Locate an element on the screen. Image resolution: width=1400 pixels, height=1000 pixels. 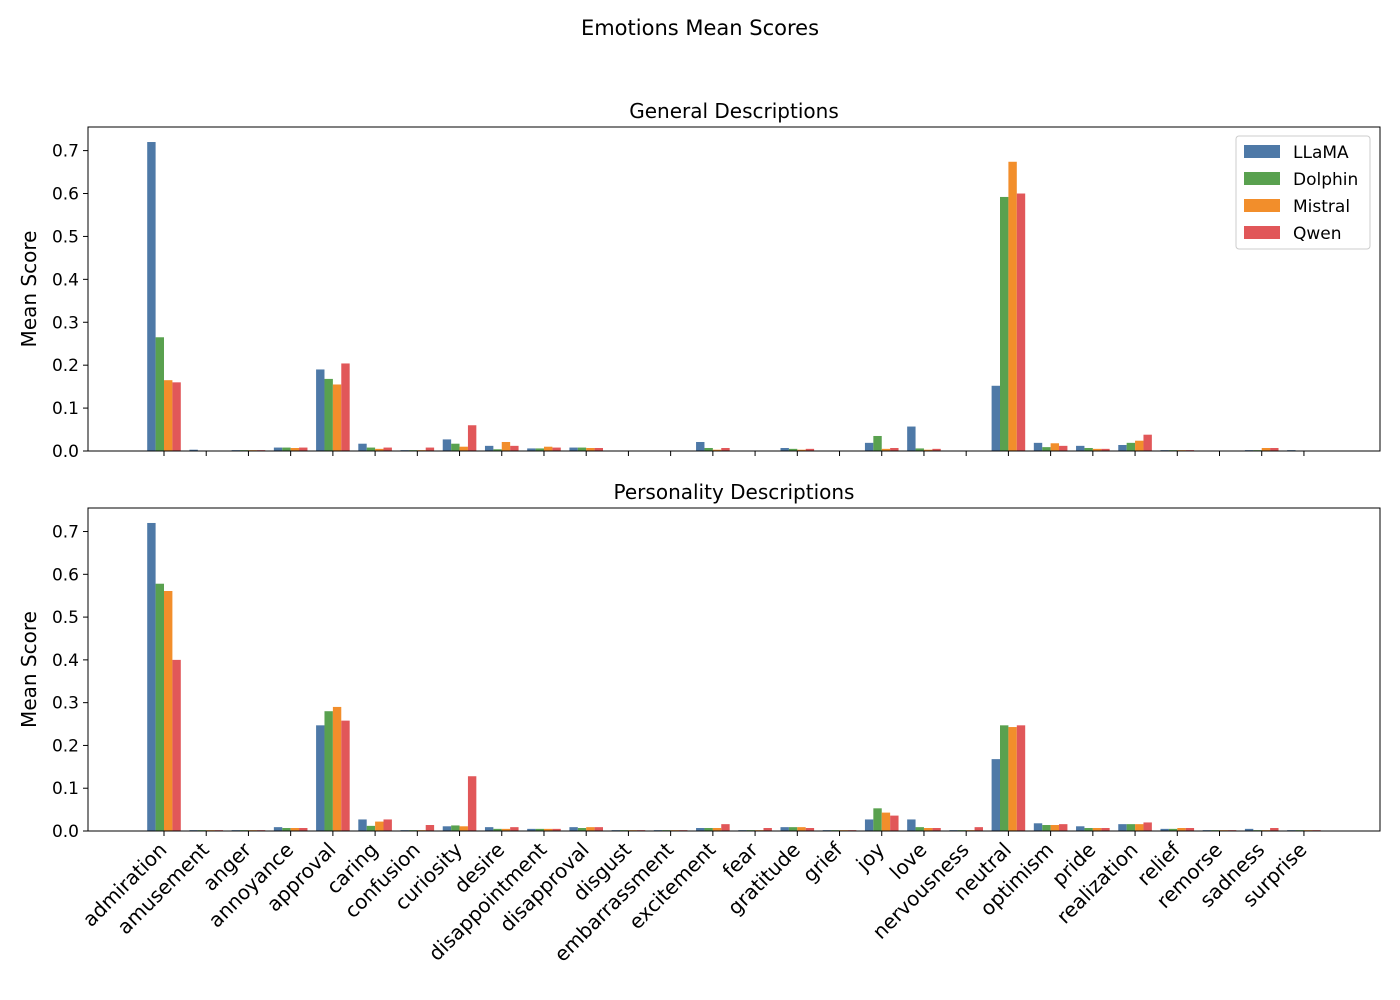
legend-label-qwen: Qwen is located at coordinates (1317, 234).